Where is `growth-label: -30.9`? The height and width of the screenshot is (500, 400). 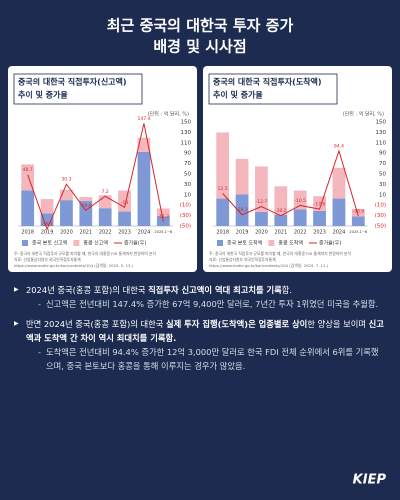 growth-label: -30.9 is located at coordinates (358, 212).